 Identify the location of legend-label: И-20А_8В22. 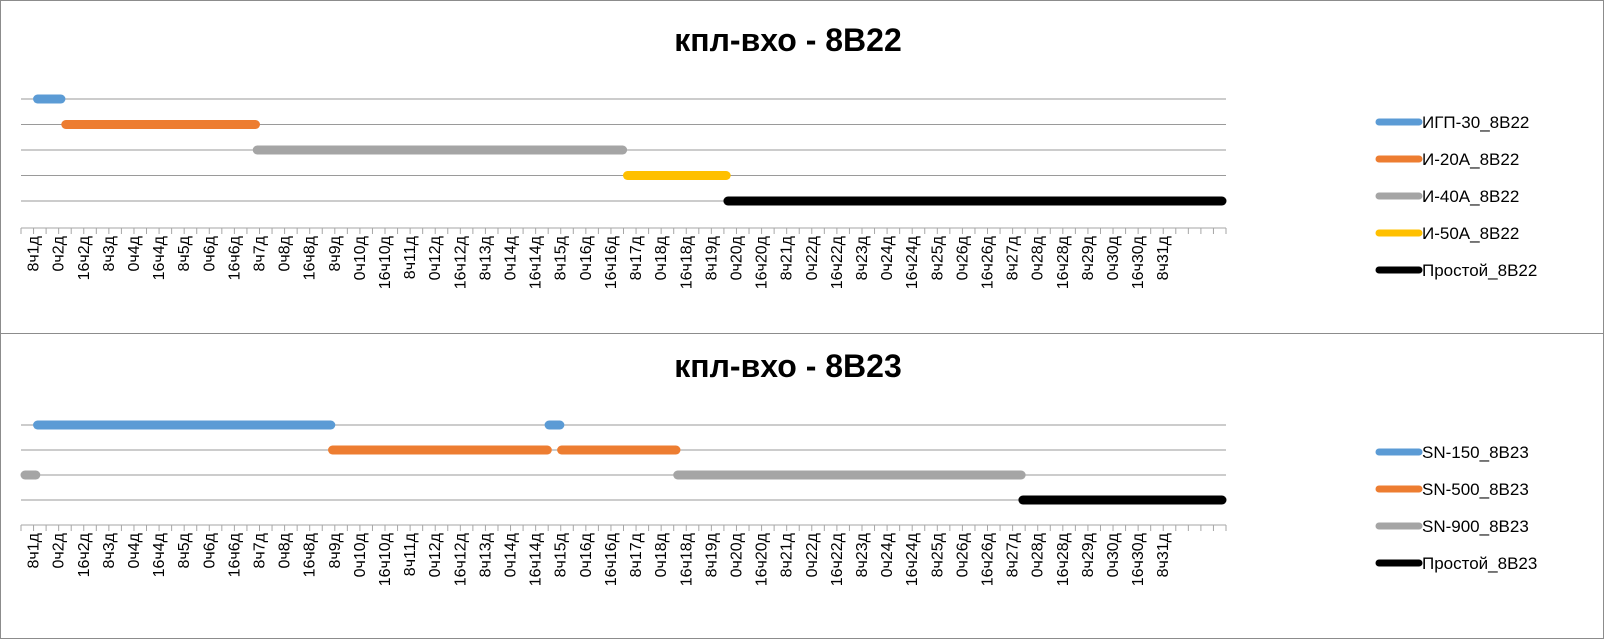
(1470, 159).